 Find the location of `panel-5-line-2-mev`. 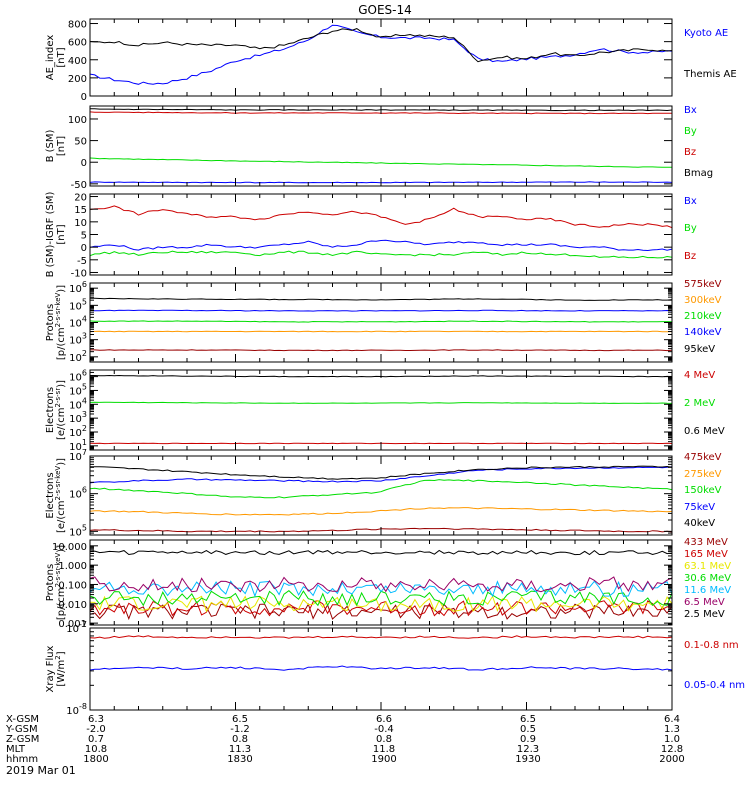

panel-5-line-2-mev is located at coordinates (381, 402).